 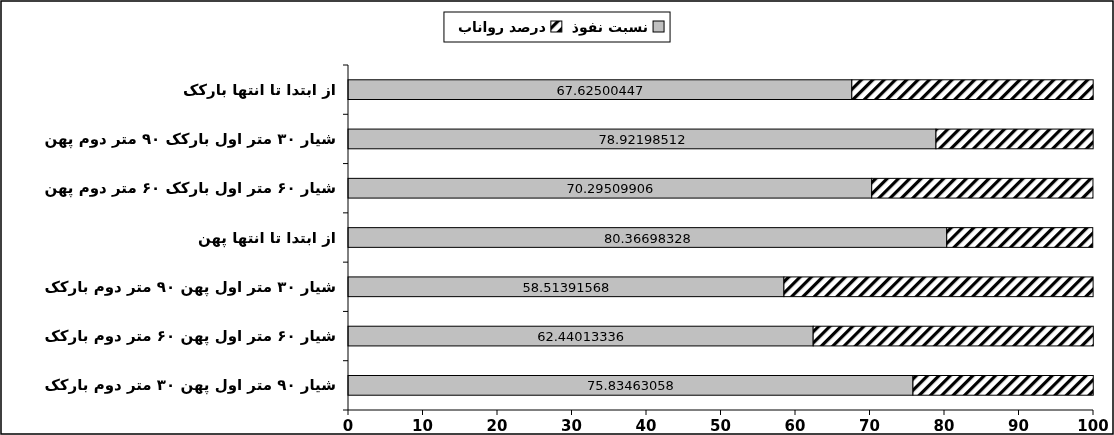 I want to click on x-tick-label: 20, so click(x=497, y=426).